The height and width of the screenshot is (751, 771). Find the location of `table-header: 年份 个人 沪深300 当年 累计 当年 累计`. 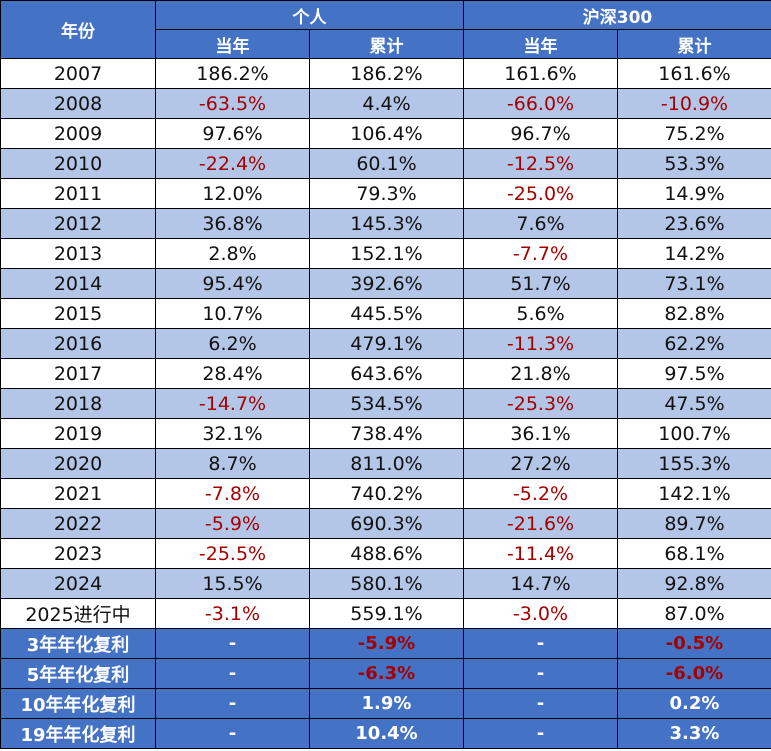

table-header: 年份 个人 沪深300 当年 累计 当年 累计 is located at coordinates (385, 29).